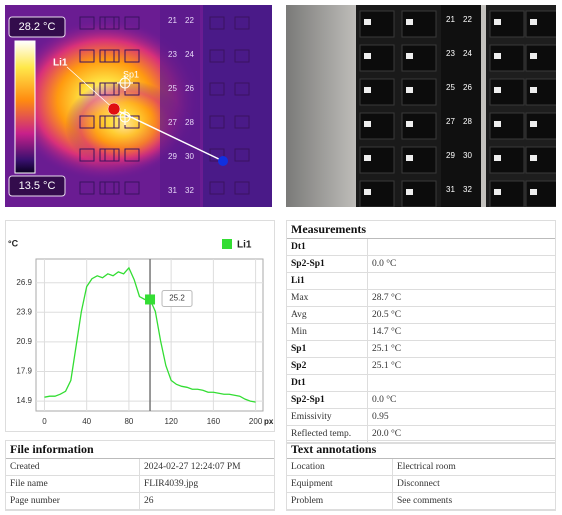 The image size is (562, 515). I want to click on table-row: Location Electrical room, so click(421, 467).